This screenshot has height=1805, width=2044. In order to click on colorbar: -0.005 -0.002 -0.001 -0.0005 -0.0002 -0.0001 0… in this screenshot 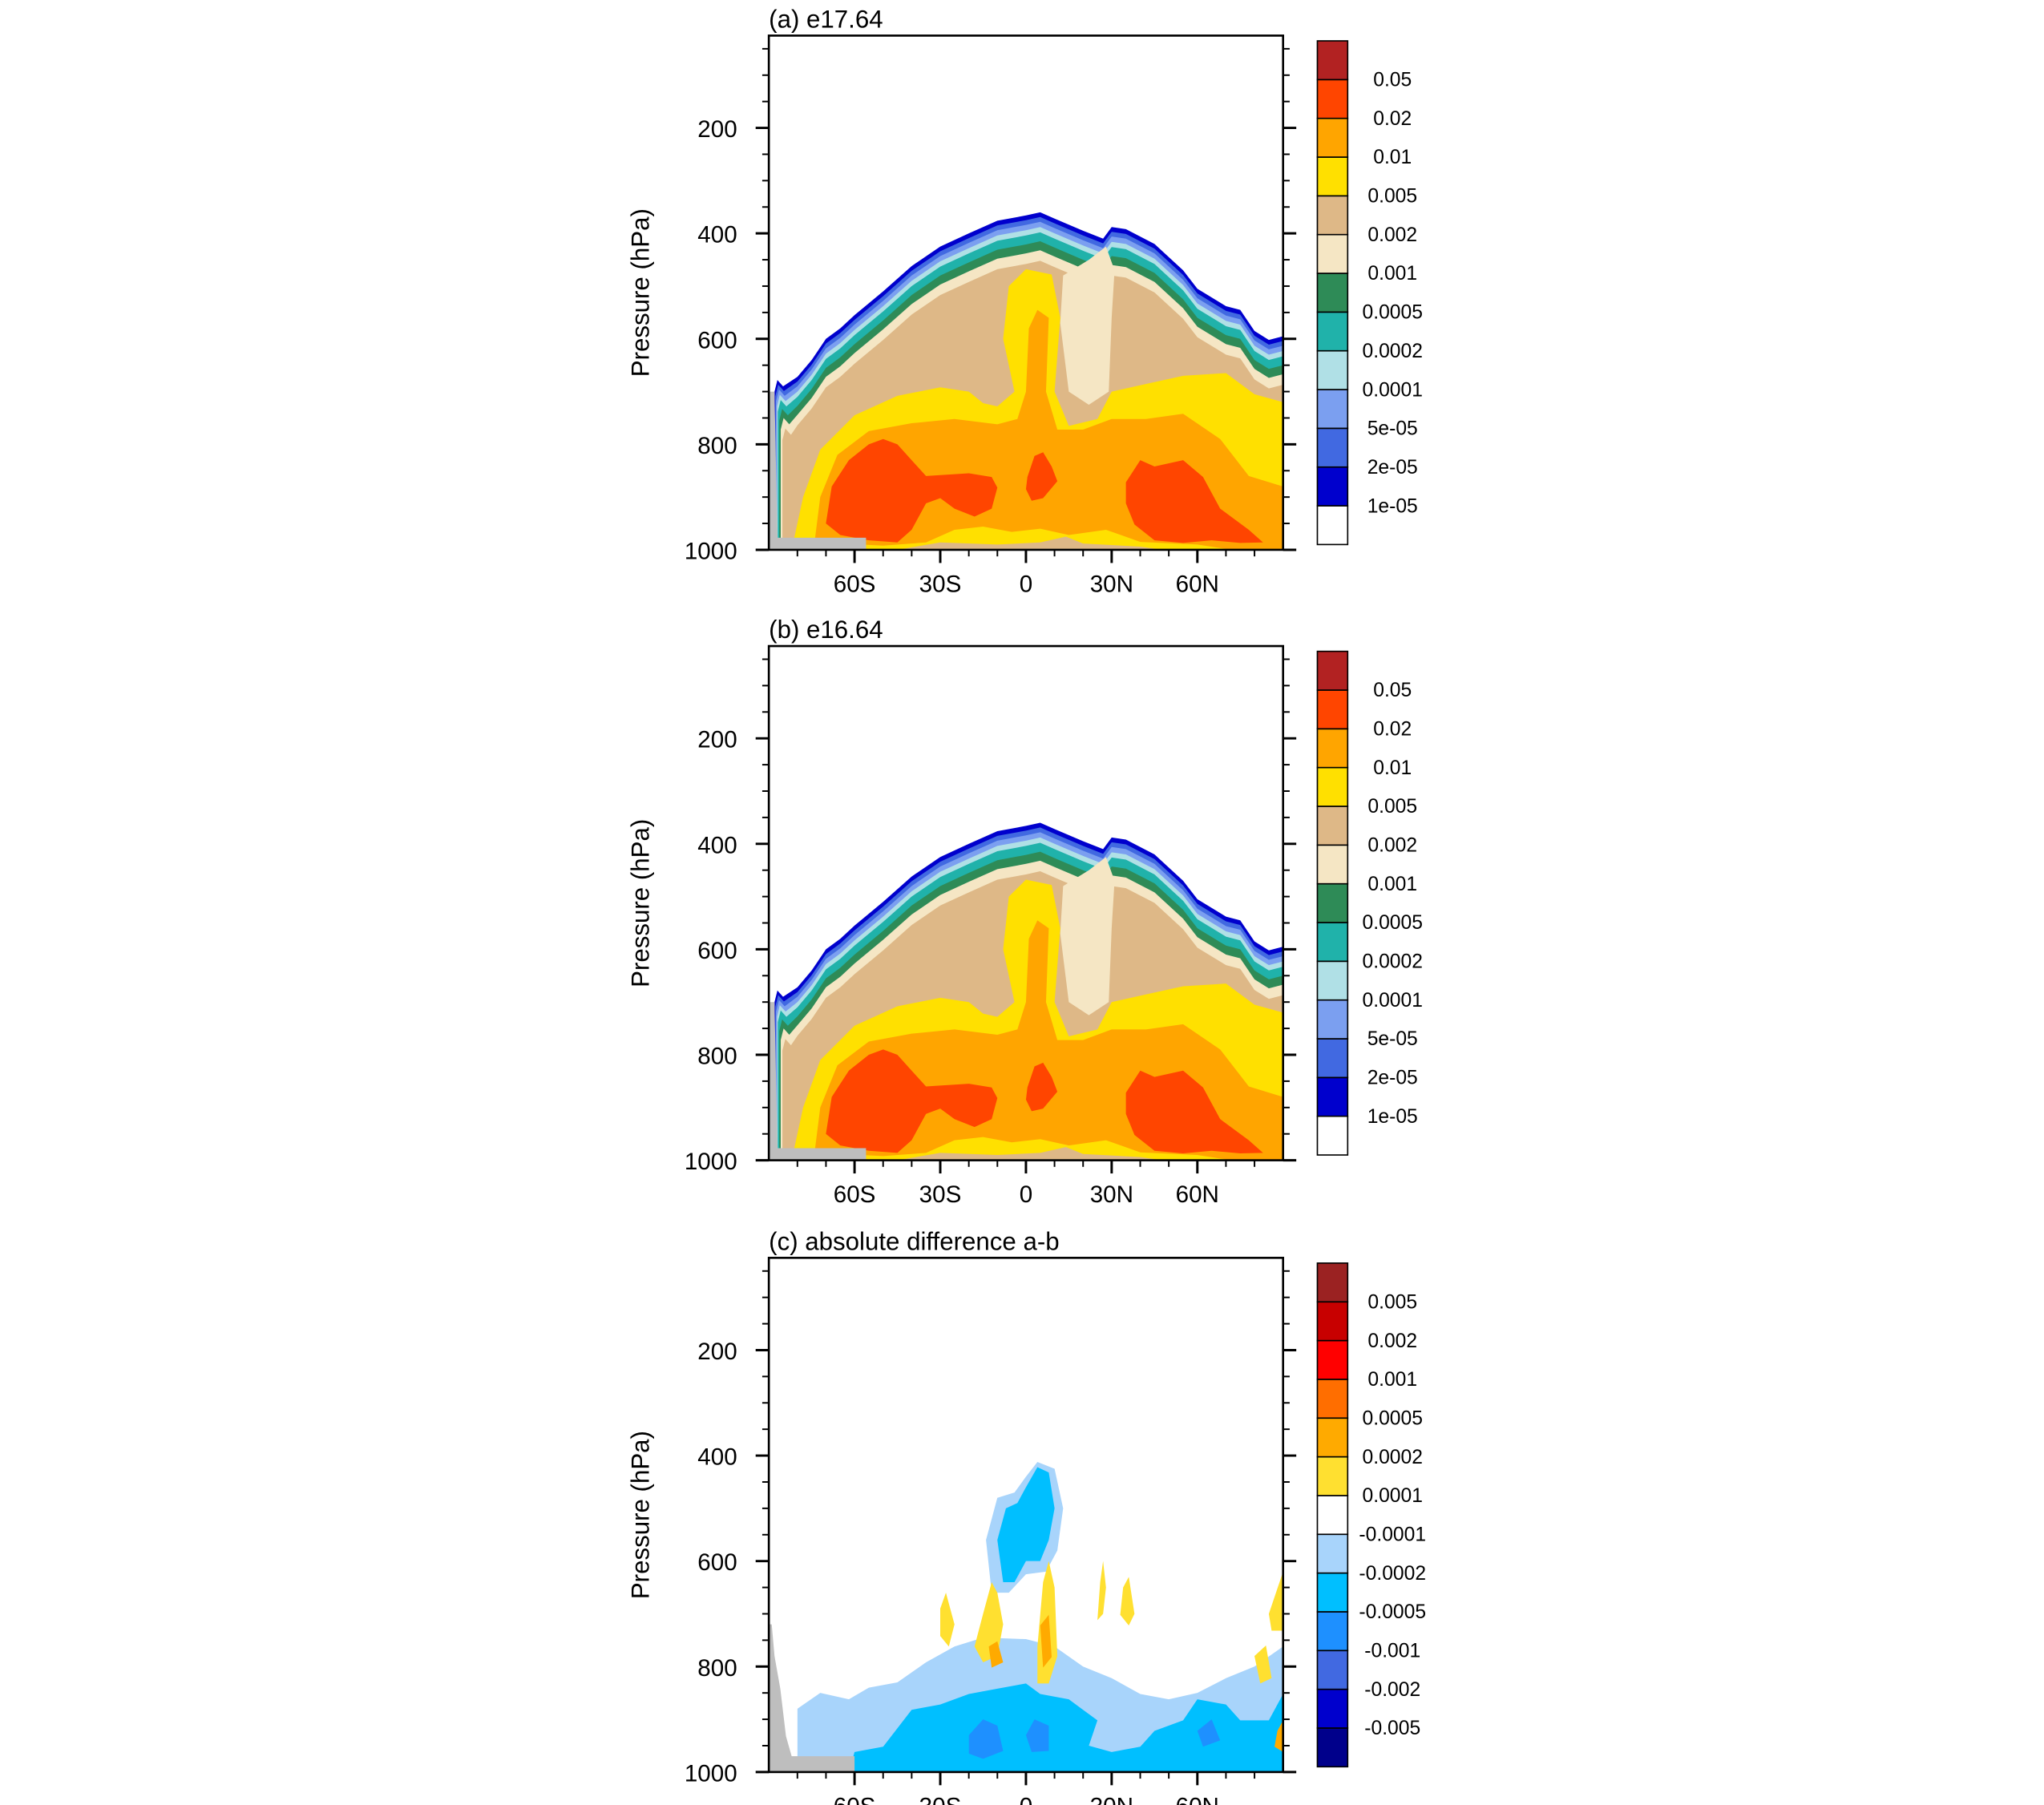, I will do `click(1371, 1515)`.